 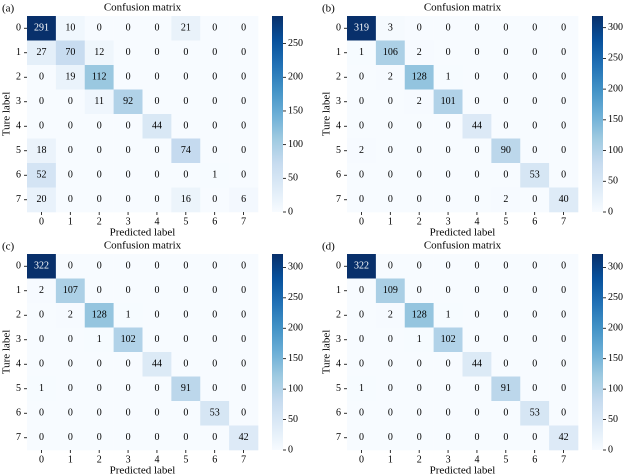 What do you see at coordinates (390, 77) in the screenshot?
I see `cell-label: 2` at bounding box center [390, 77].